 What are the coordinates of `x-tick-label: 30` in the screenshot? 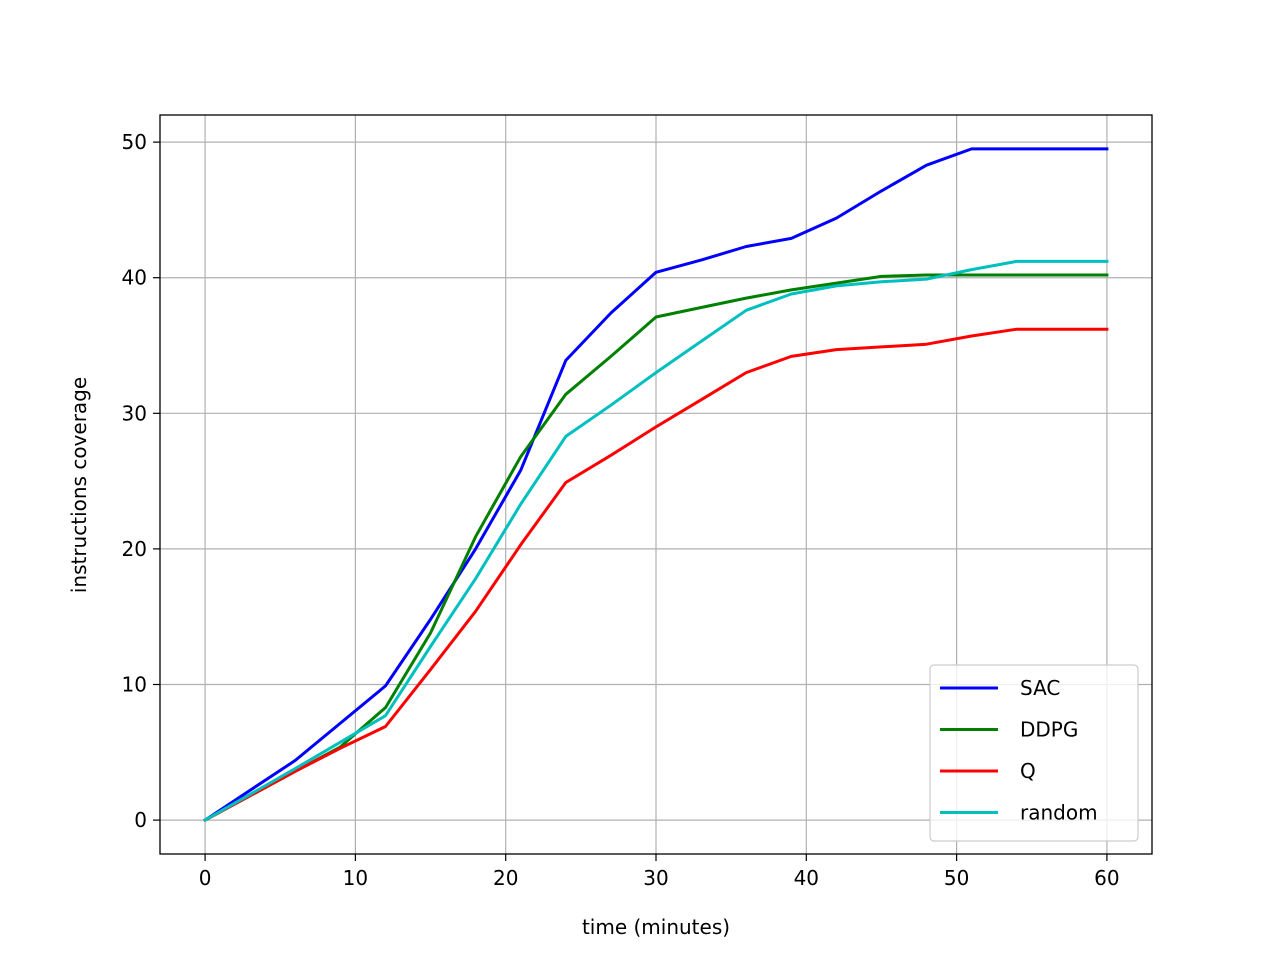 It's located at (655, 878).